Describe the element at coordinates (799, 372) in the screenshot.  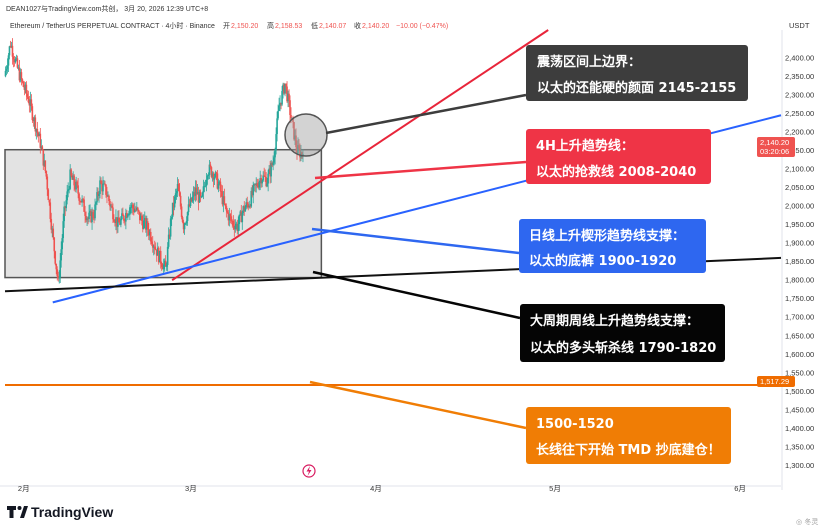
I see `y-tick-label: 1,550.00` at that location.